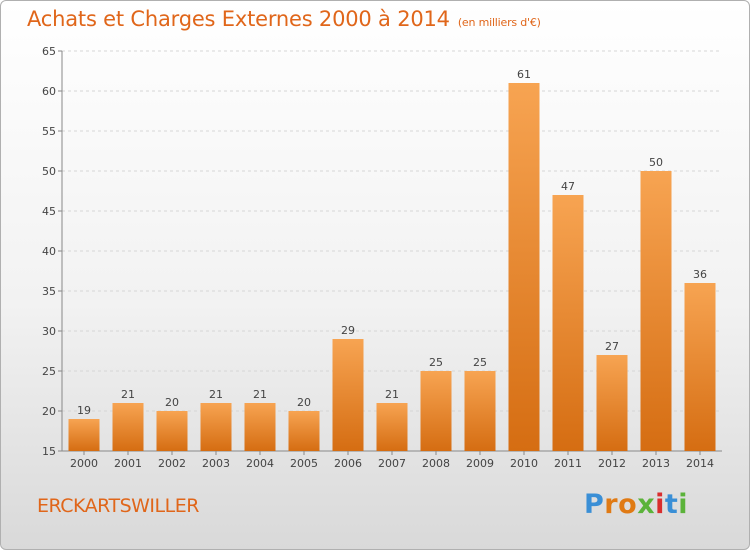 Image resolution: width=750 pixels, height=550 pixels. What do you see at coordinates (49, 331) in the screenshot?
I see `y-tick-label: 30` at bounding box center [49, 331].